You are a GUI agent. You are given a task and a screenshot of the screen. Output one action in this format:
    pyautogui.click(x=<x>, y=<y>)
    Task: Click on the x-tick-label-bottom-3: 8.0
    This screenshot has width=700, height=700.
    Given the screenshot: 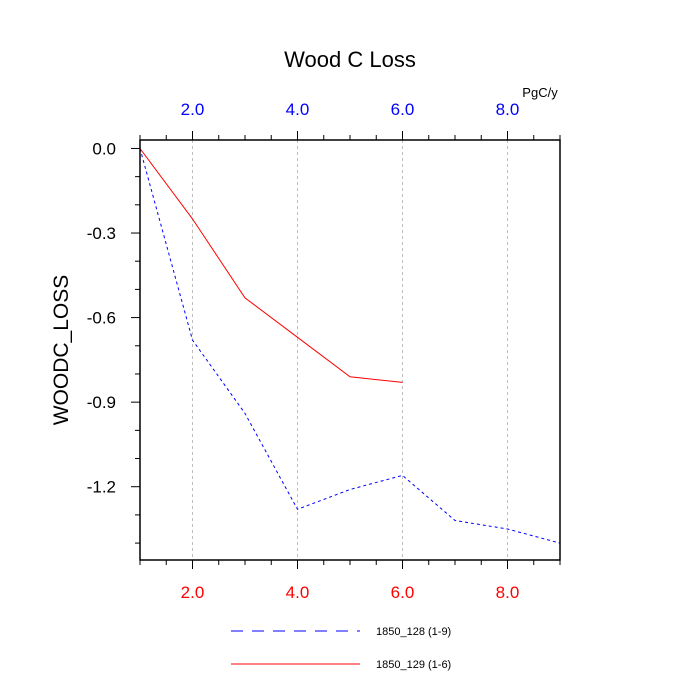 What is the action you would take?
    pyautogui.click(x=508, y=592)
    